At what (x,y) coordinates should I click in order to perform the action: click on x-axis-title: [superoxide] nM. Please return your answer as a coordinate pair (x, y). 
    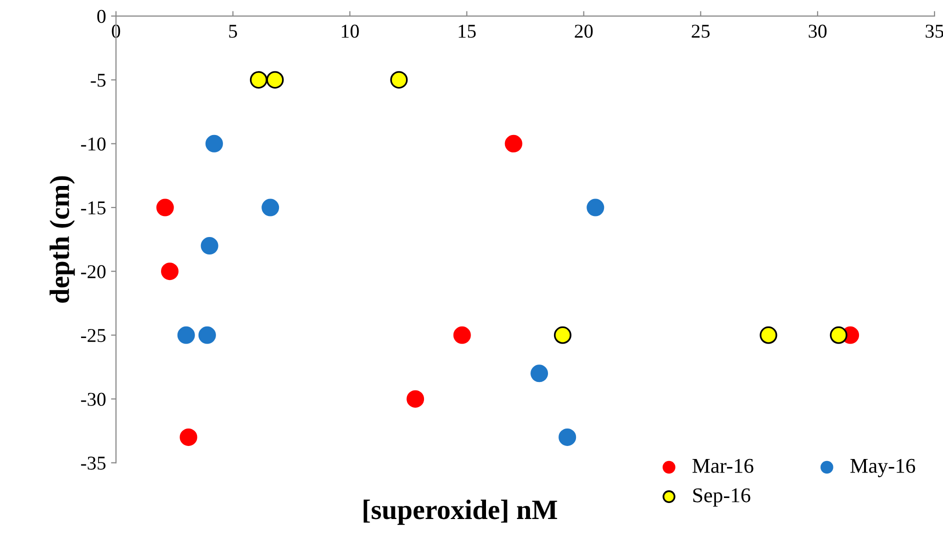
    Looking at the image, I should click on (461, 512).